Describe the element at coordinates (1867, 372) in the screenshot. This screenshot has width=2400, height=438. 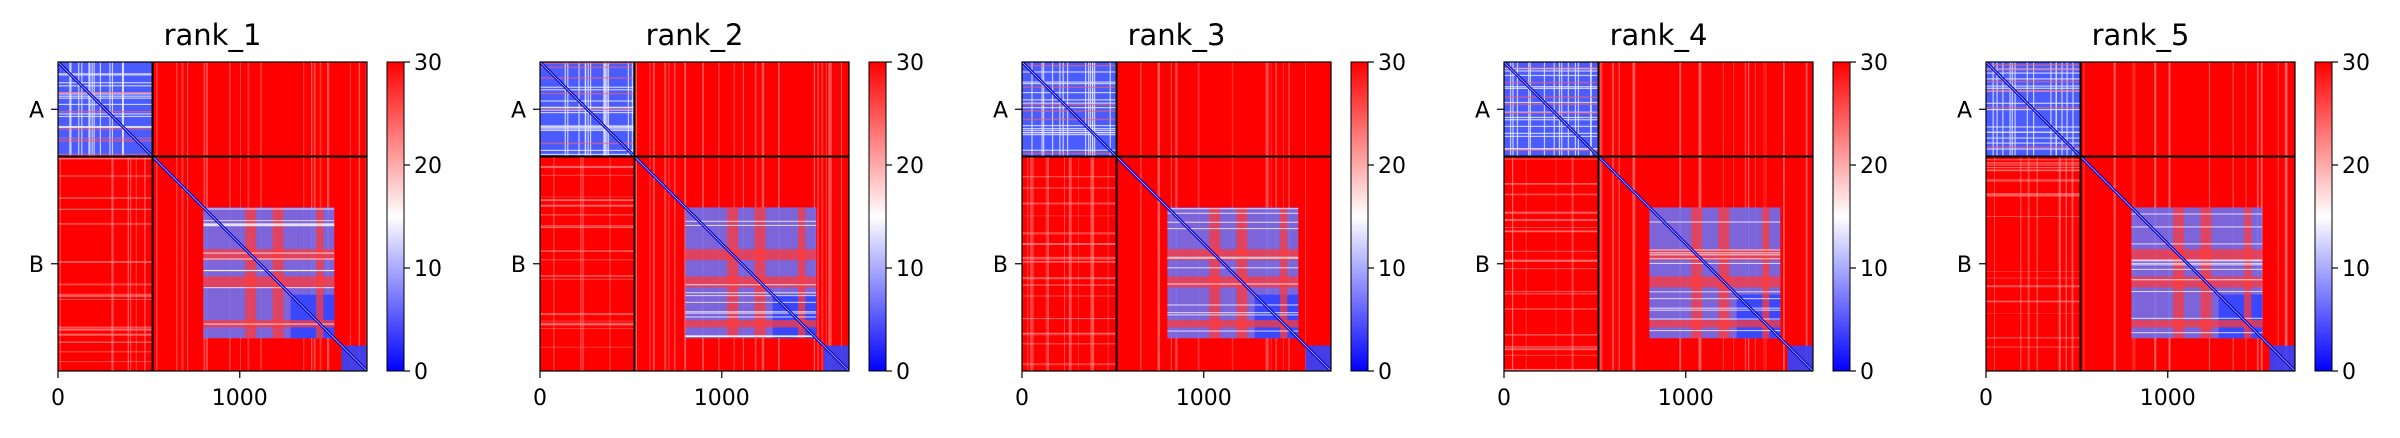
I see `colorbar-tick-label: 0` at that location.